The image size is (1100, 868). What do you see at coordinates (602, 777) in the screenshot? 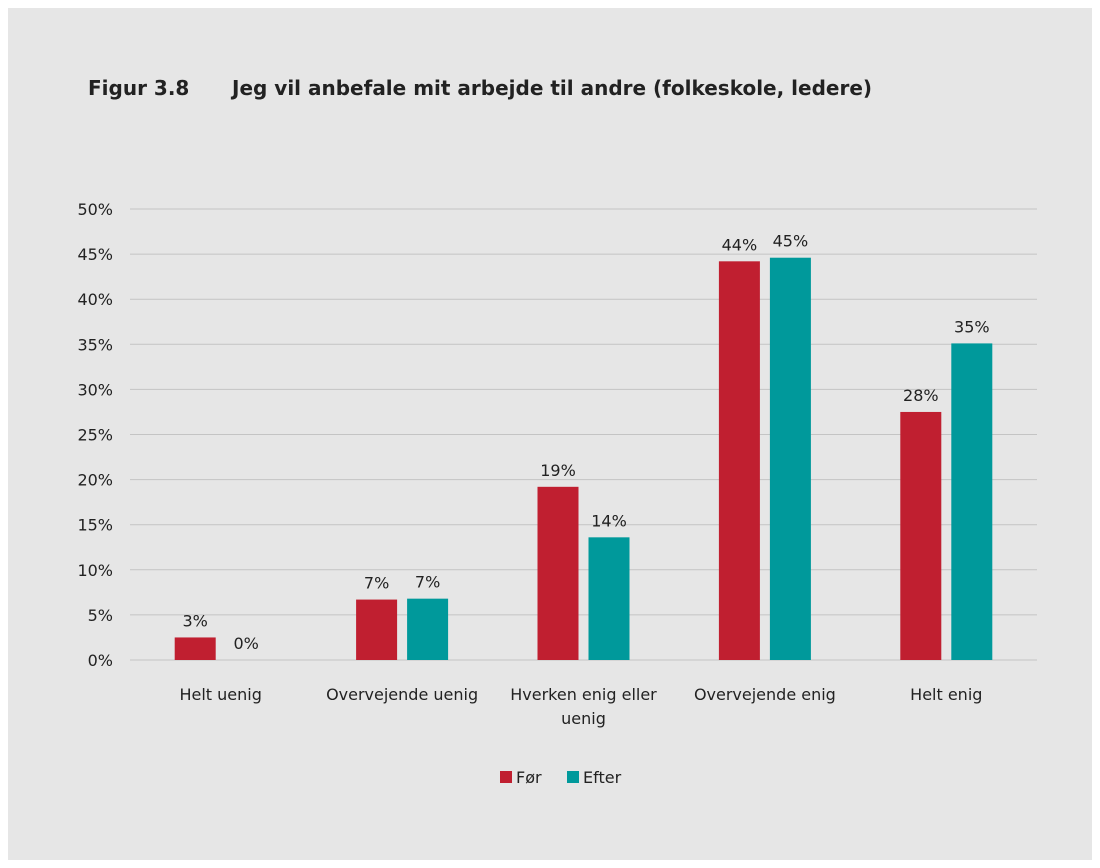
I see `legend-label-efter: Efter` at bounding box center [602, 777].